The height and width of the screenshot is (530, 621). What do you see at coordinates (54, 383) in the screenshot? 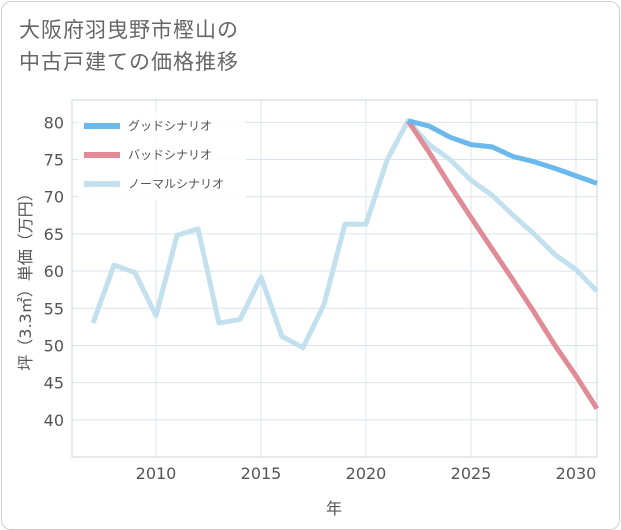
I see `y-tick-label: 45` at bounding box center [54, 383].